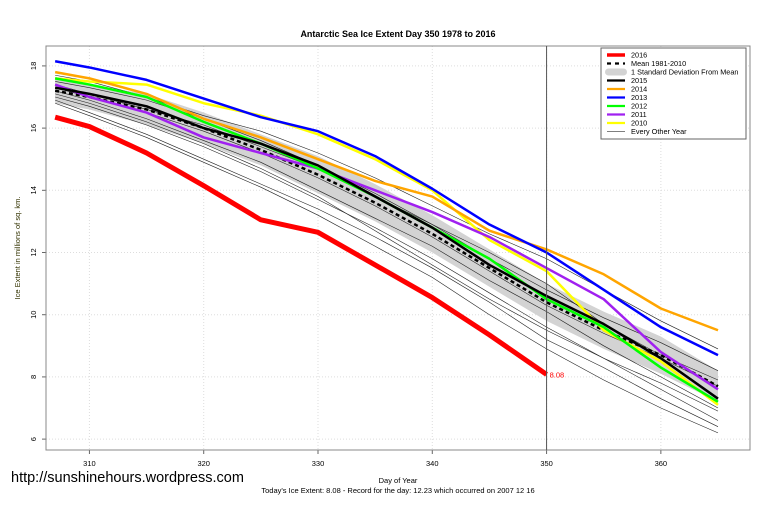  Describe the element at coordinates (639, 80) in the screenshot. I see `legend-label: 2015` at that location.